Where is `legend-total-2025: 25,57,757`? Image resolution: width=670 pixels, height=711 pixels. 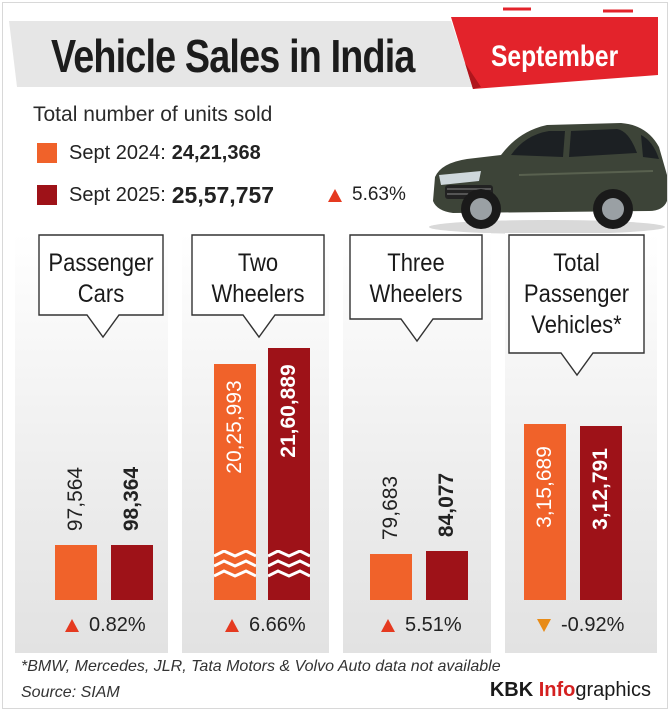
legend-total-2025: 25,57,757 is located at coordinates (223, 194).